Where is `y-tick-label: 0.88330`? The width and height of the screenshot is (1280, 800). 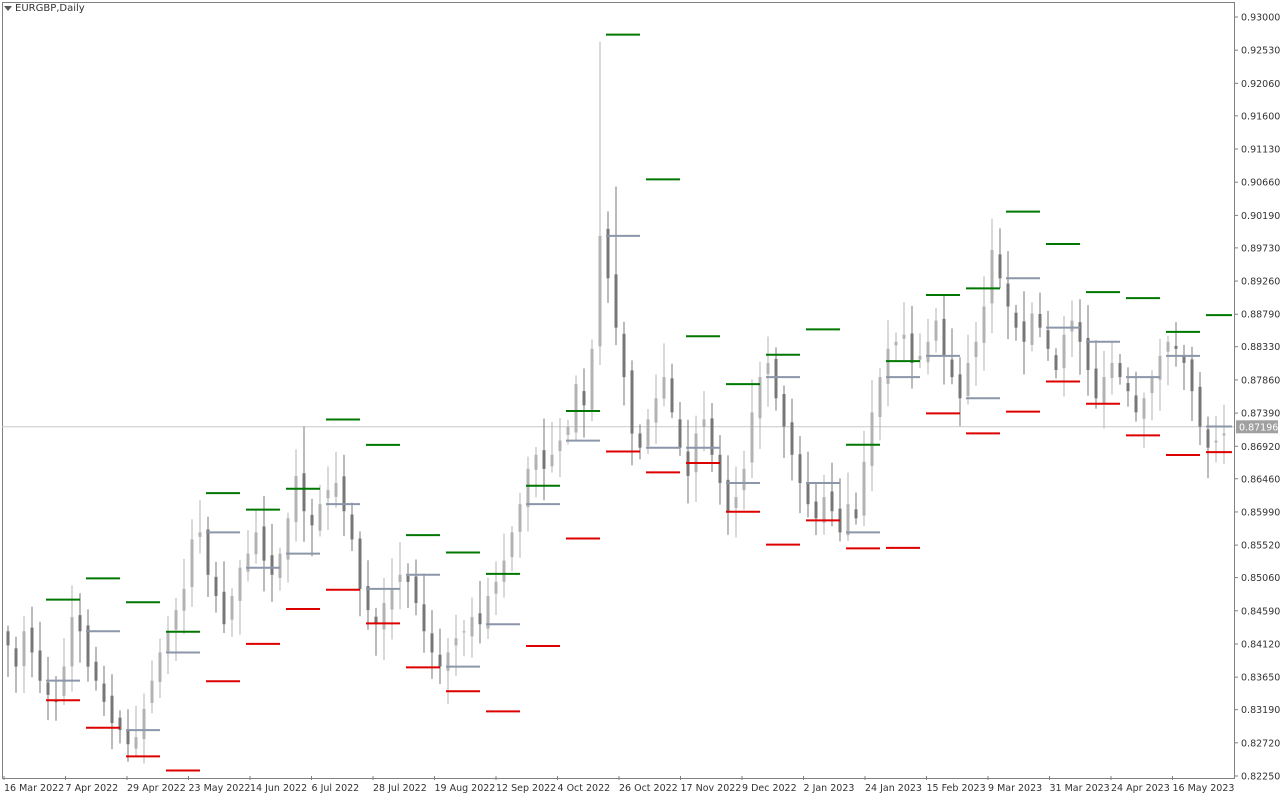 y-tick-label: 0.88330 is located at coordinates (1260, 347).